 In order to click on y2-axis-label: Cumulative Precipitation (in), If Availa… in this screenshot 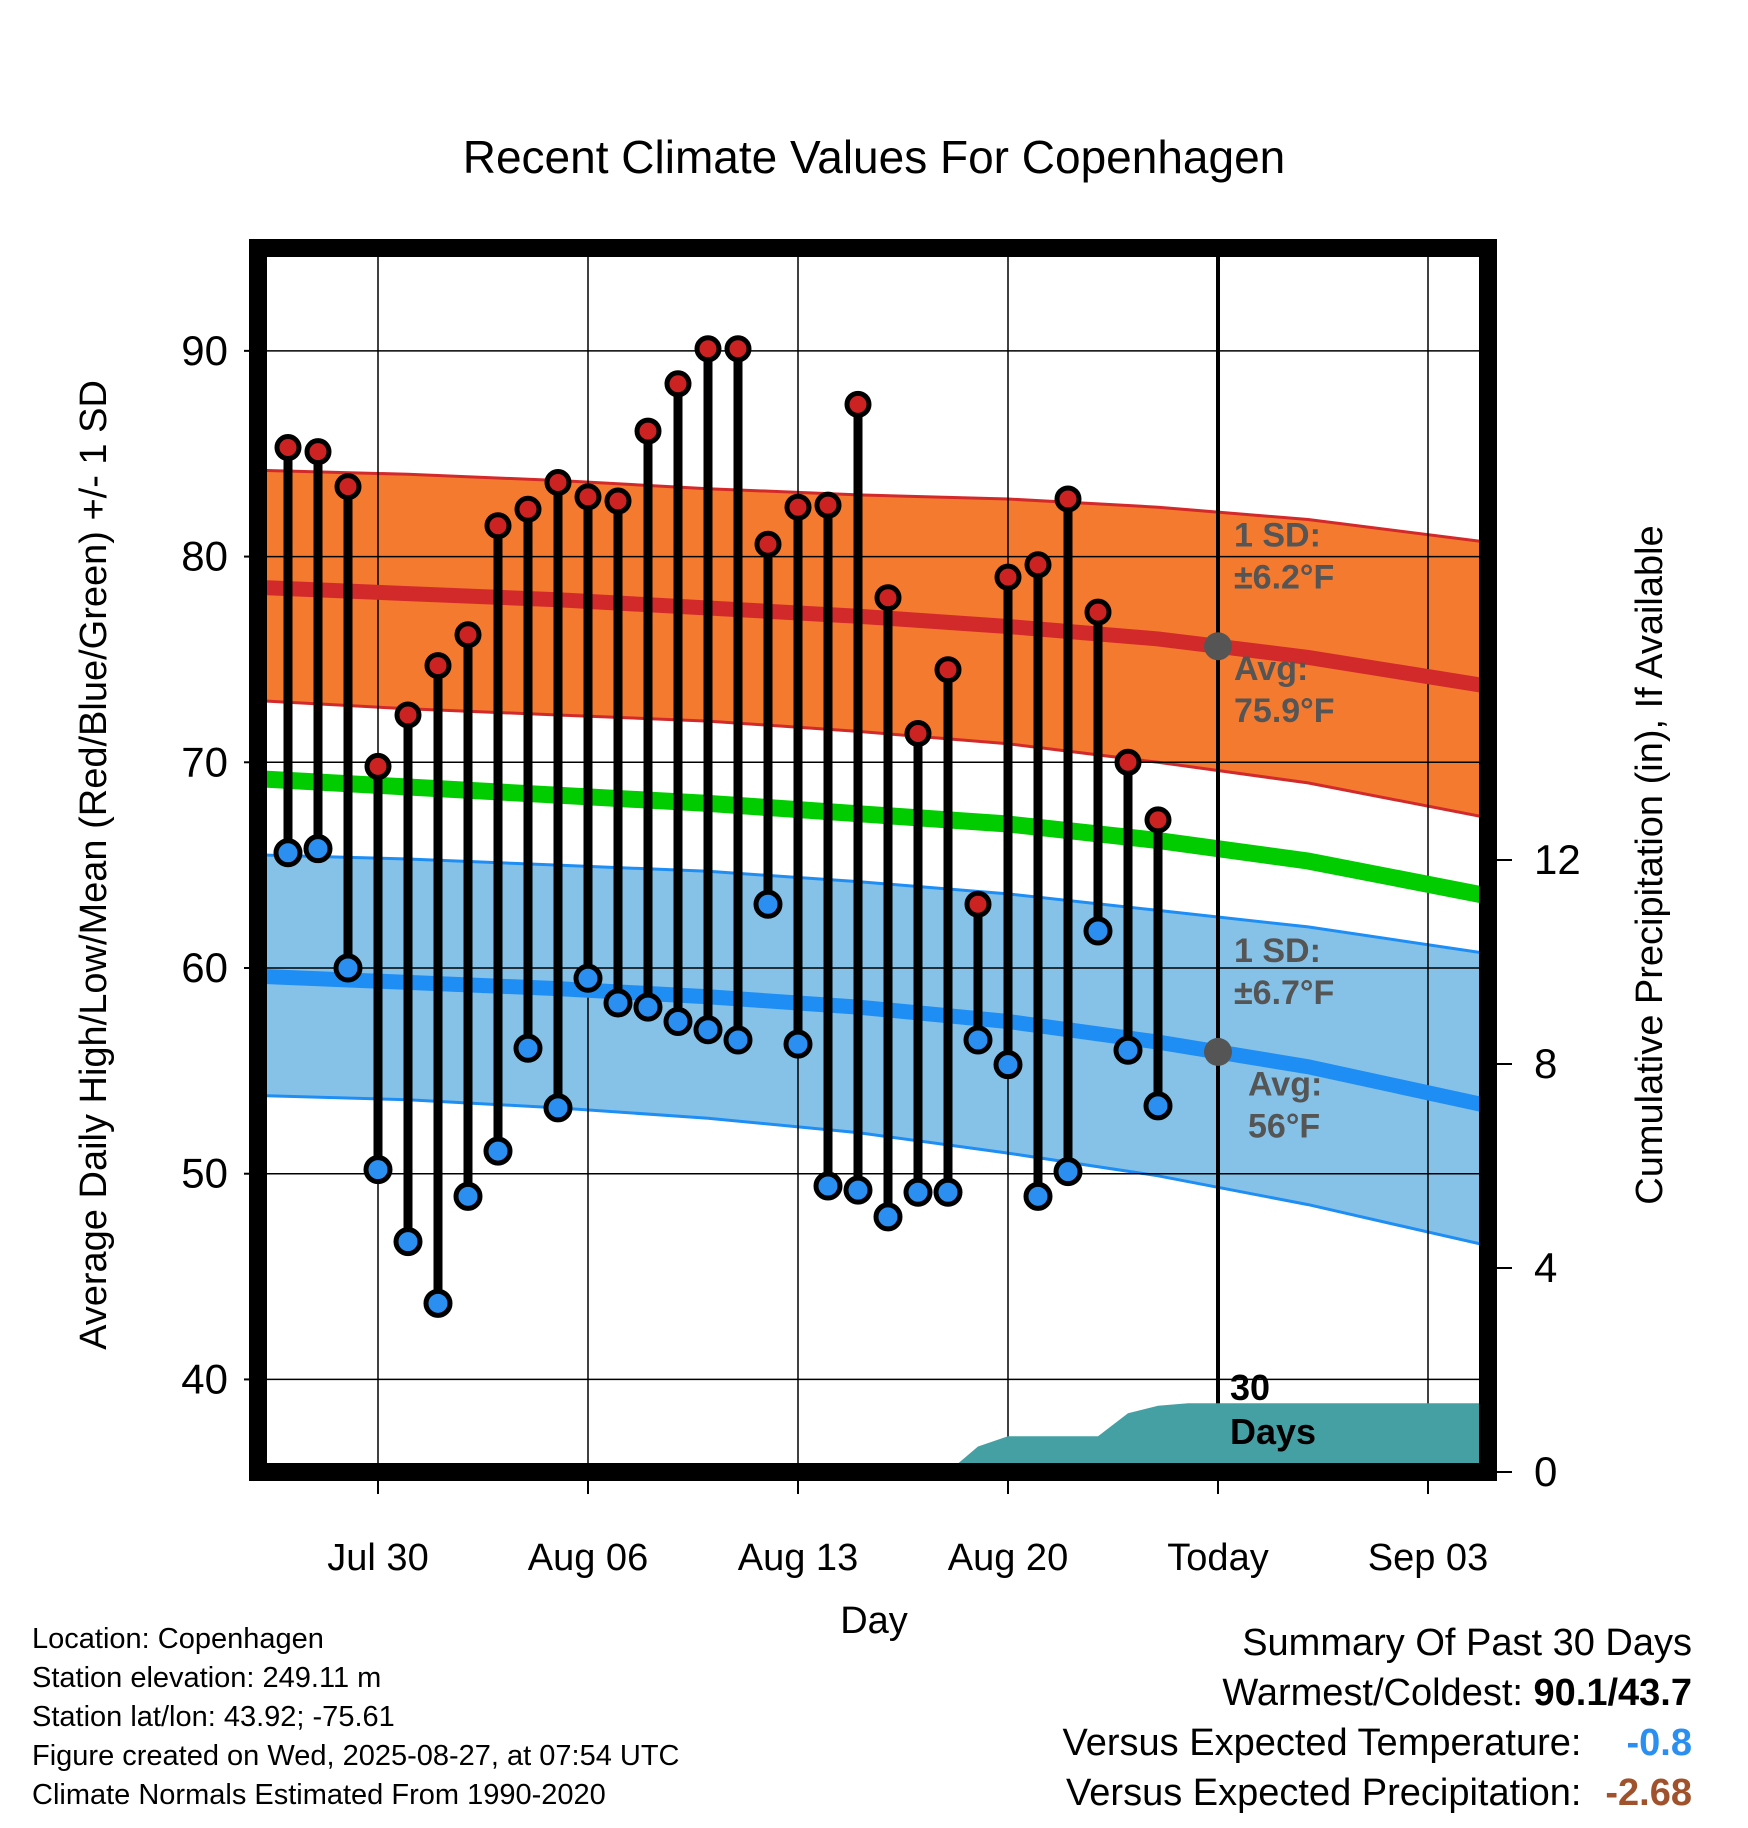, I will do `click(1650, 864)`.